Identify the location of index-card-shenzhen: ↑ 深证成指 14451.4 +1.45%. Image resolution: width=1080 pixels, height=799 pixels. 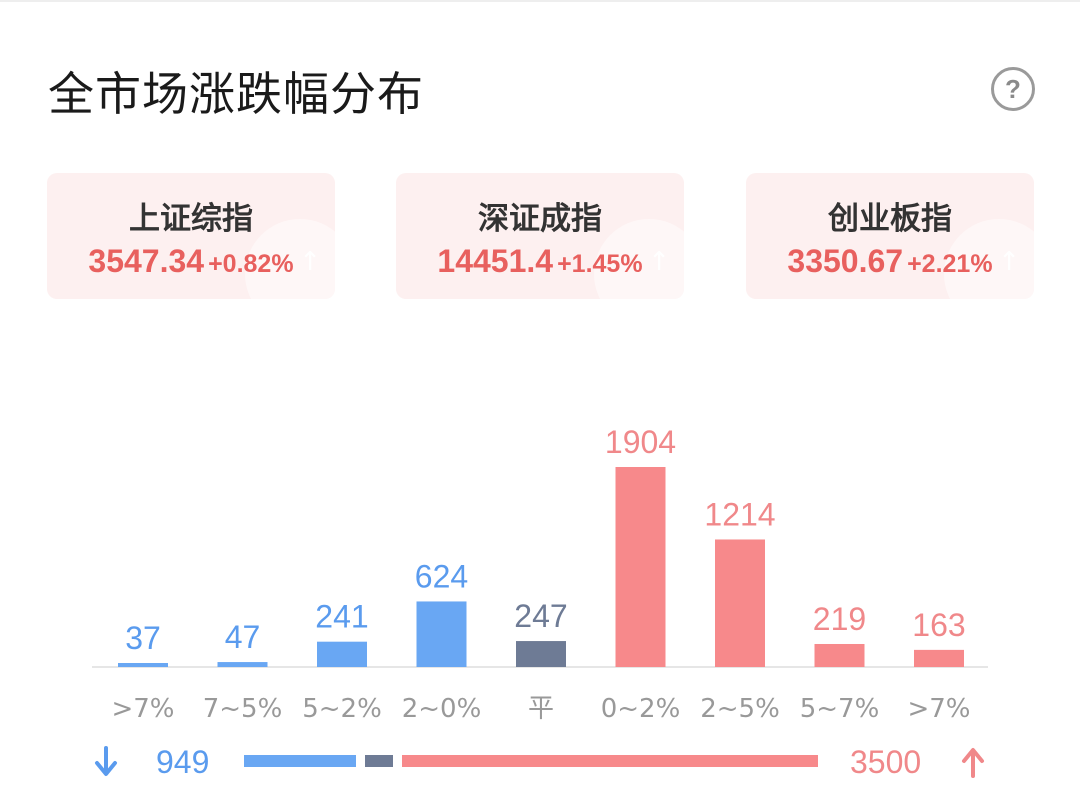
(540, 236).